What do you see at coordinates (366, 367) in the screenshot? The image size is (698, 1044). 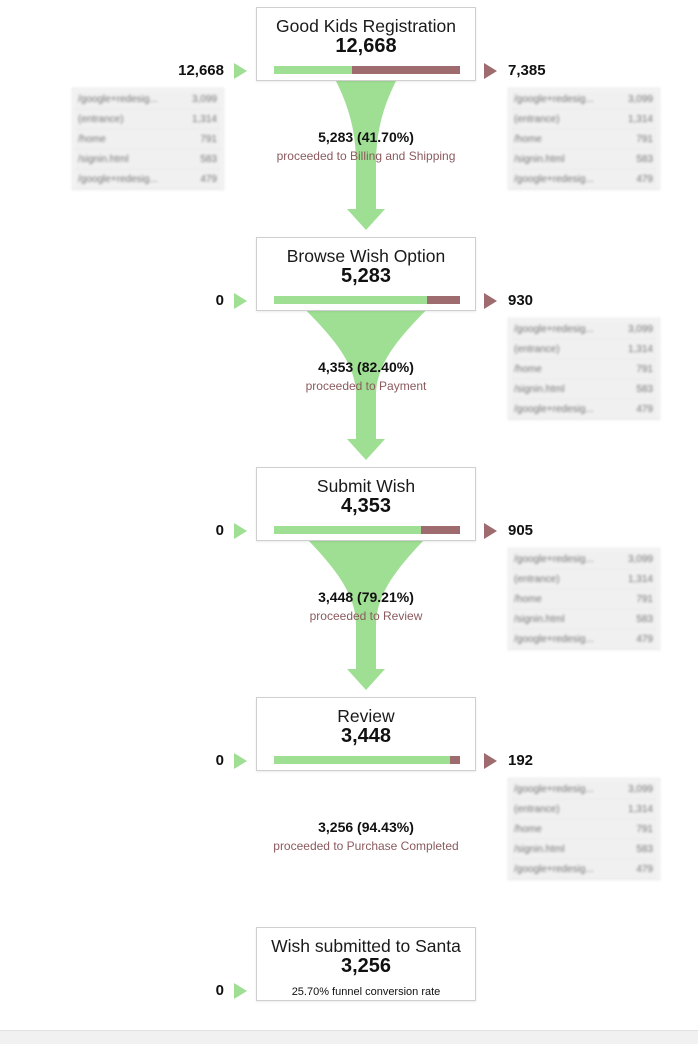 I see `flow-value: 4,353 (82.40%)` at bounding box center [366, 367].